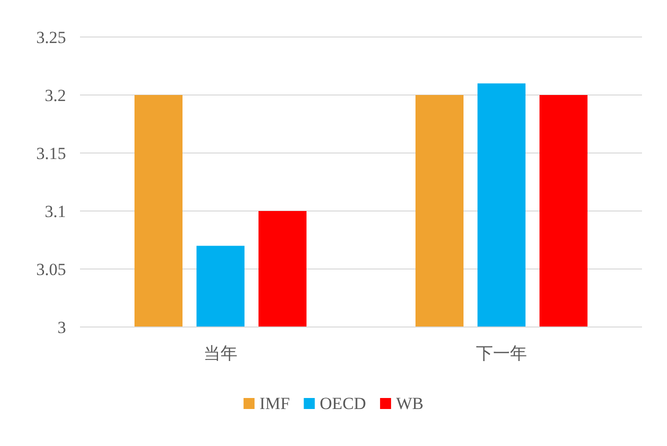 This screenshot has height=446, width=667. What do you see at coordinates (51, 37) in the screenshot?
I see `y-tick-label: 3.25` at bounding box center [51, 37].